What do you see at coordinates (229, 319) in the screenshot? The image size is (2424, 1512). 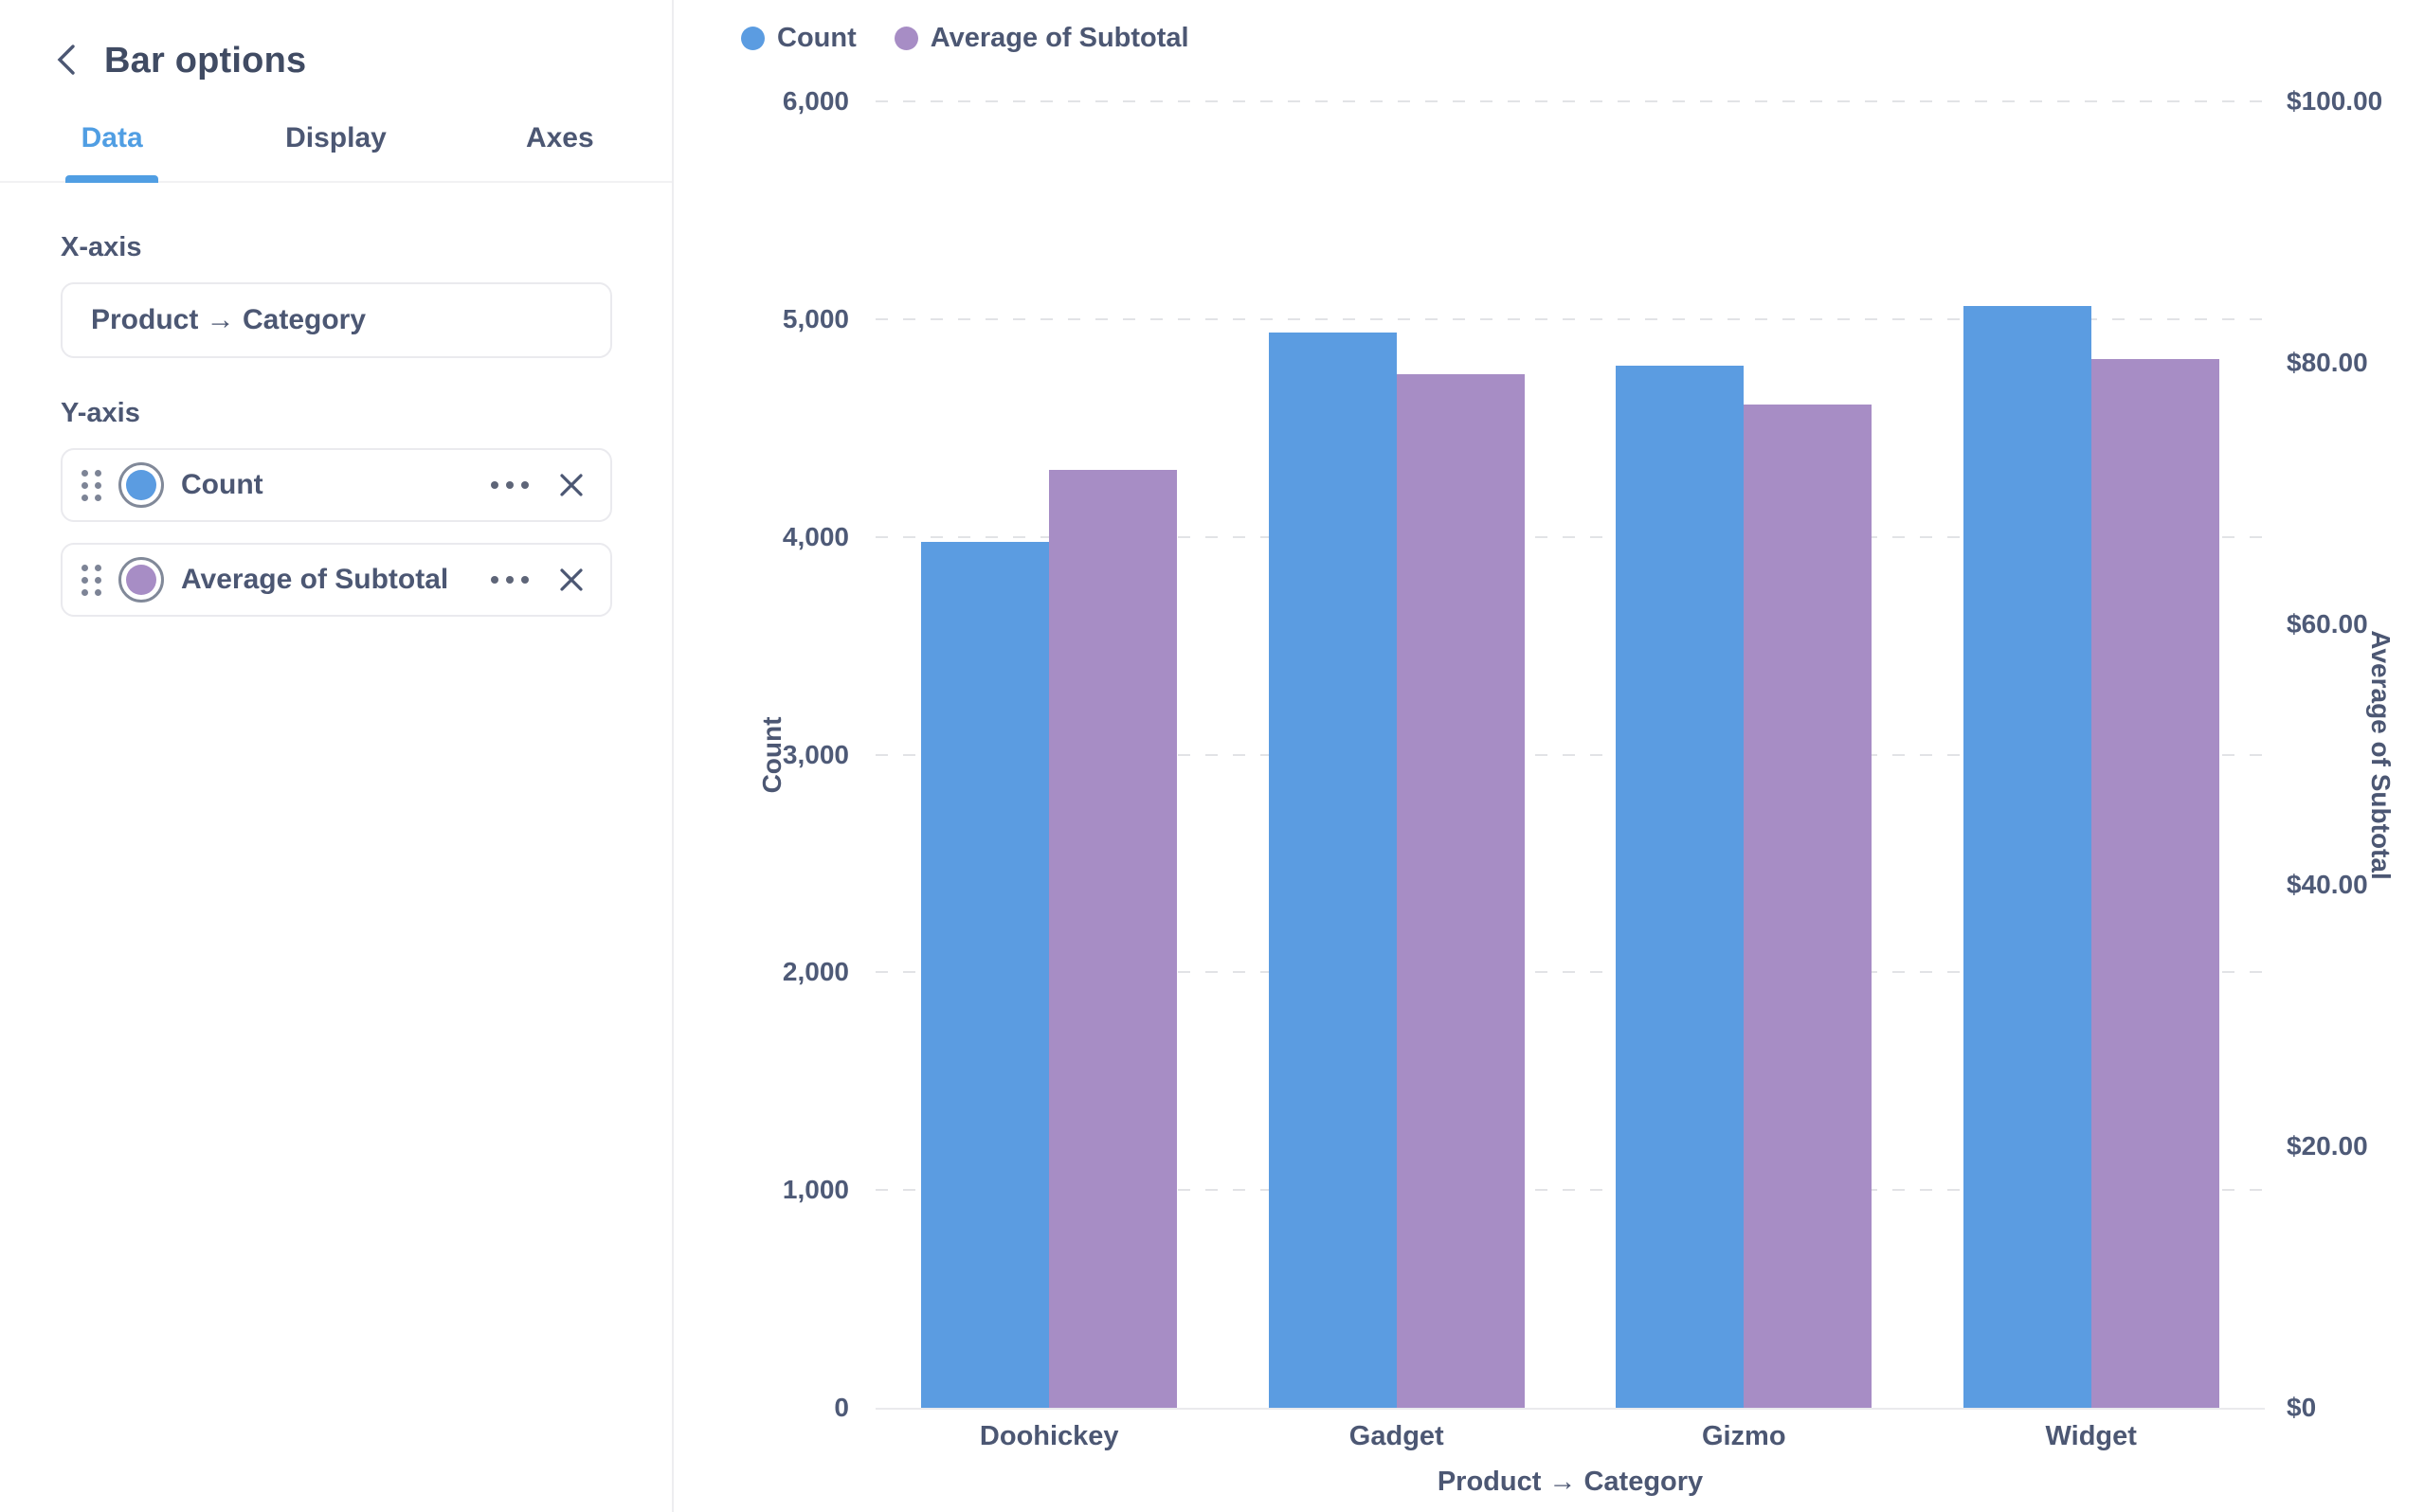 I see `x-axis-field-label: Product → Category` at bounding box center [229, 319].